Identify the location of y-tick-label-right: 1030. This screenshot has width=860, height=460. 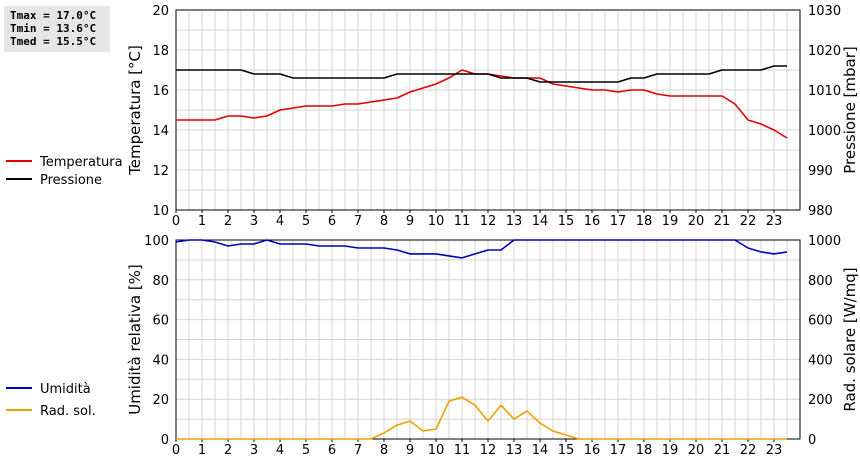
(824, 11).